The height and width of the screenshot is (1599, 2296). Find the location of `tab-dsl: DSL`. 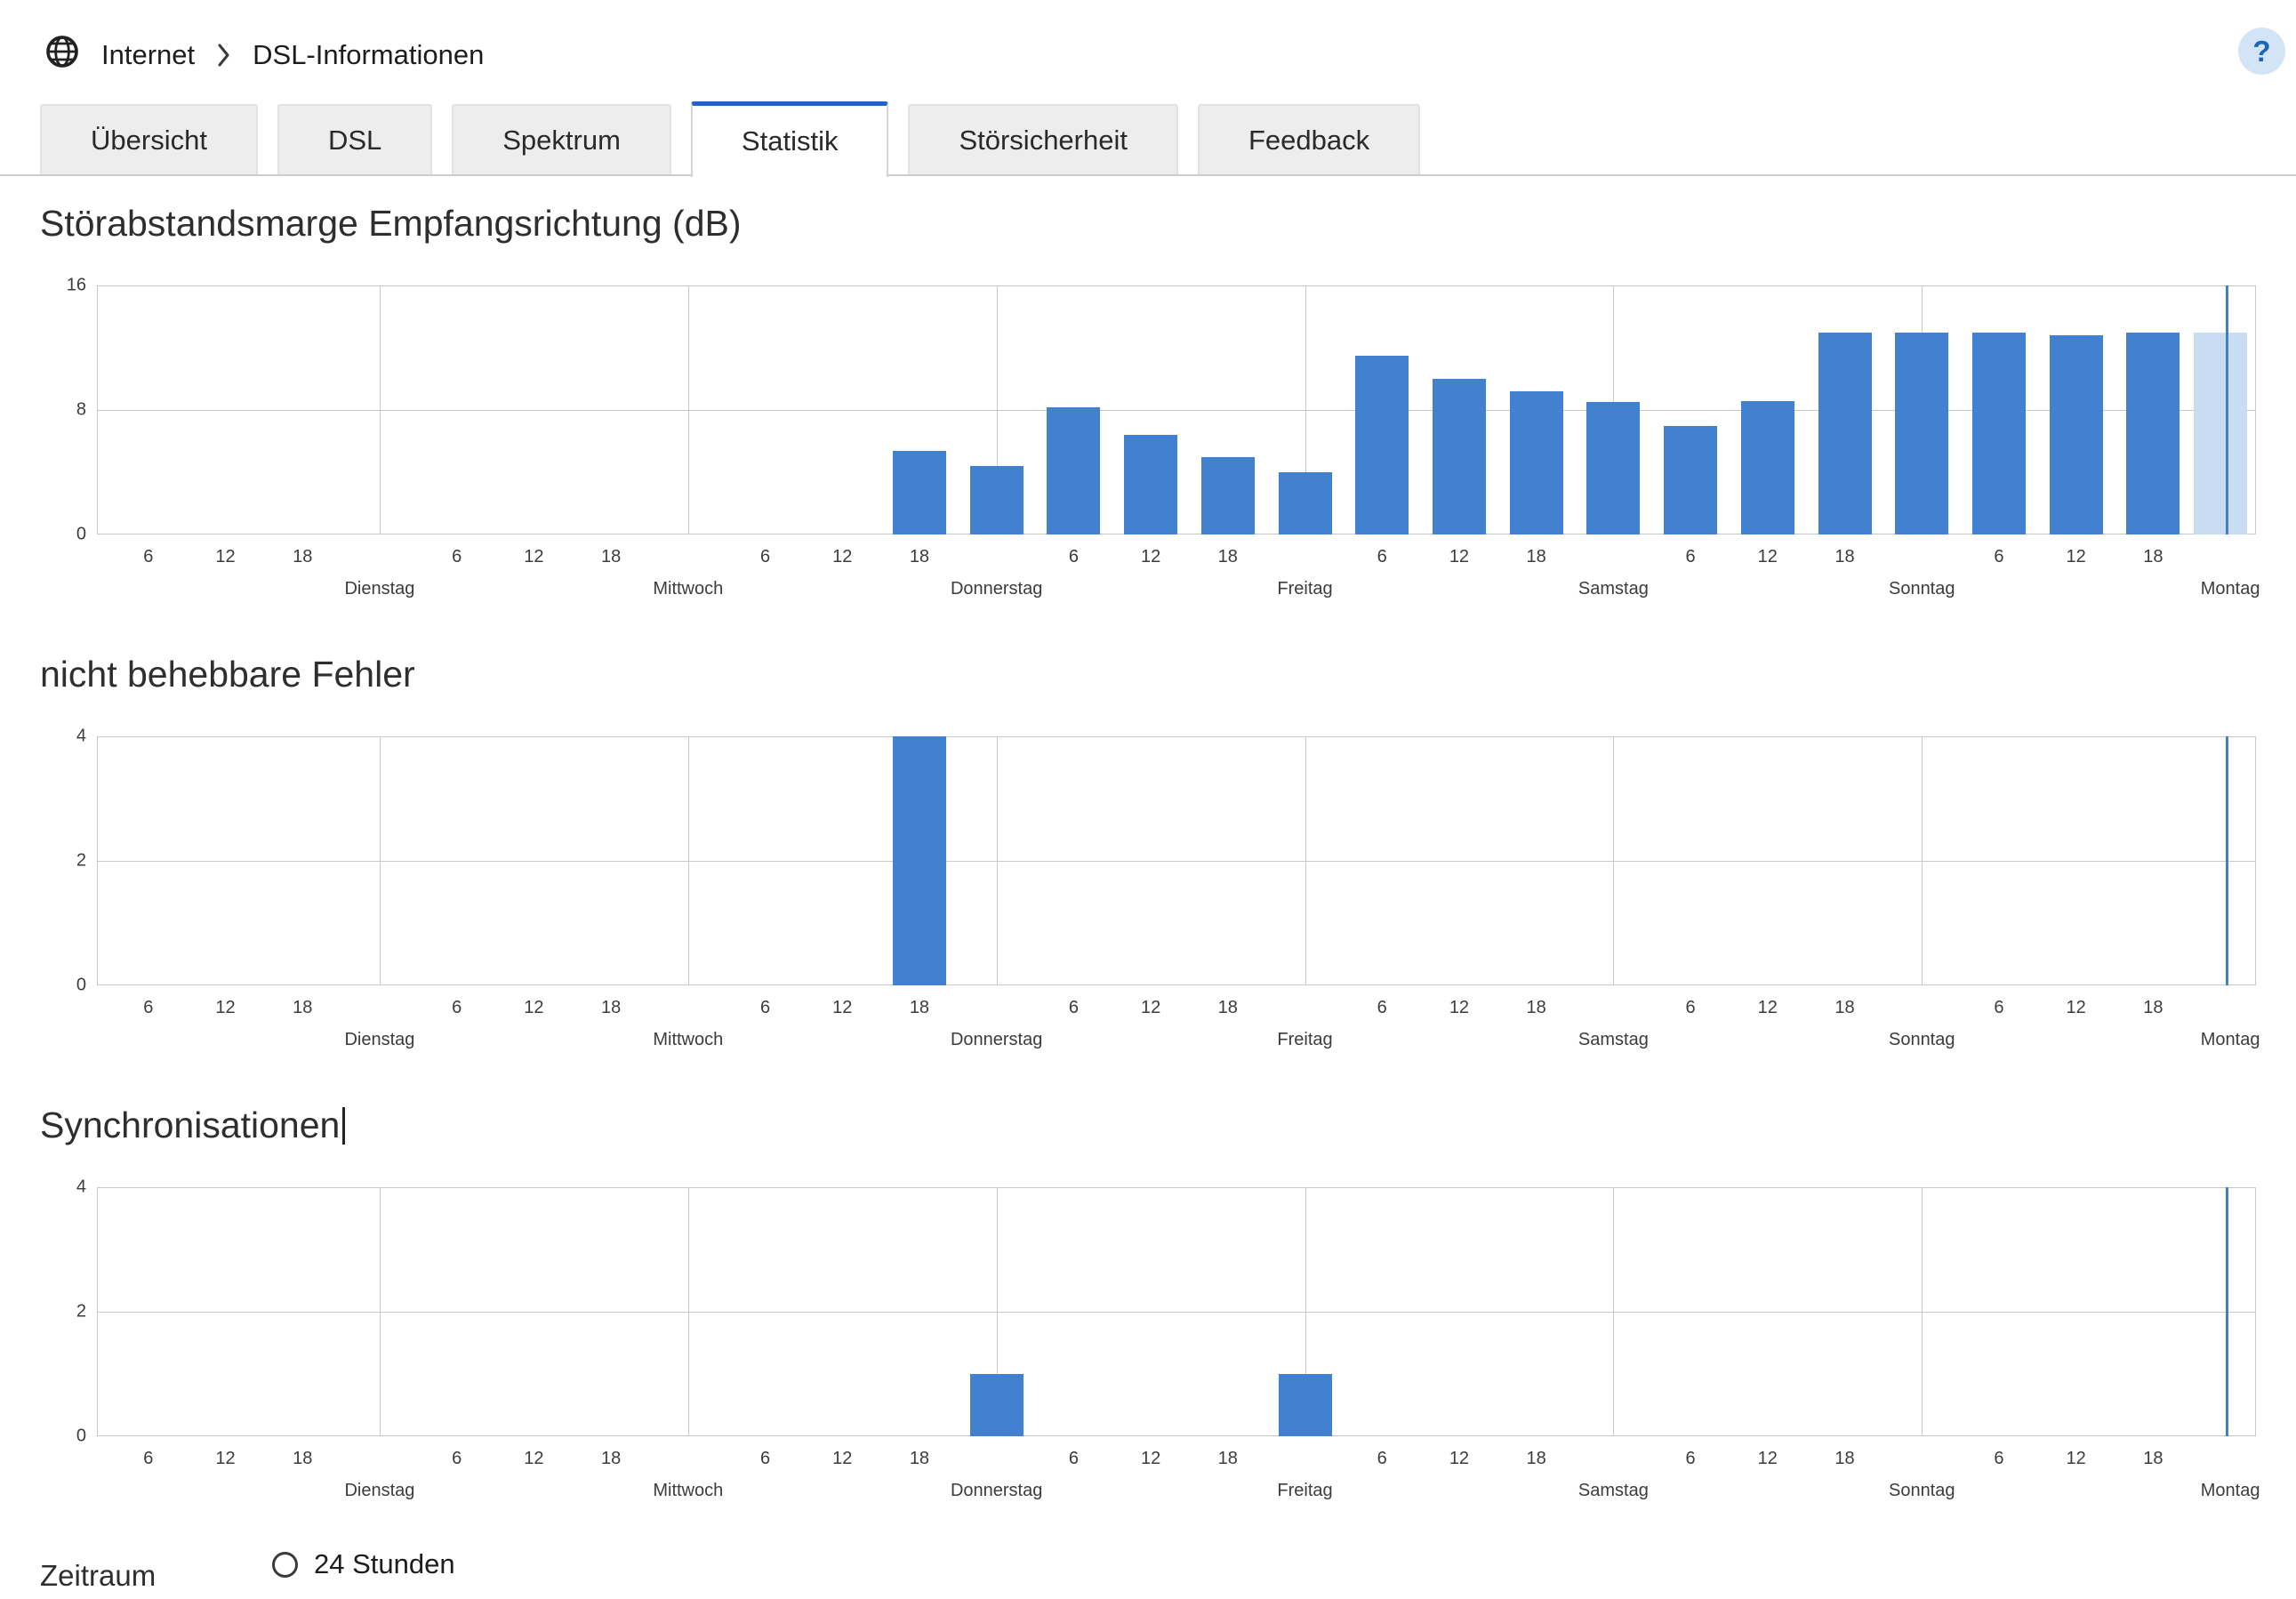

tab-dsl: DSL is located at coordinates (355, 139).